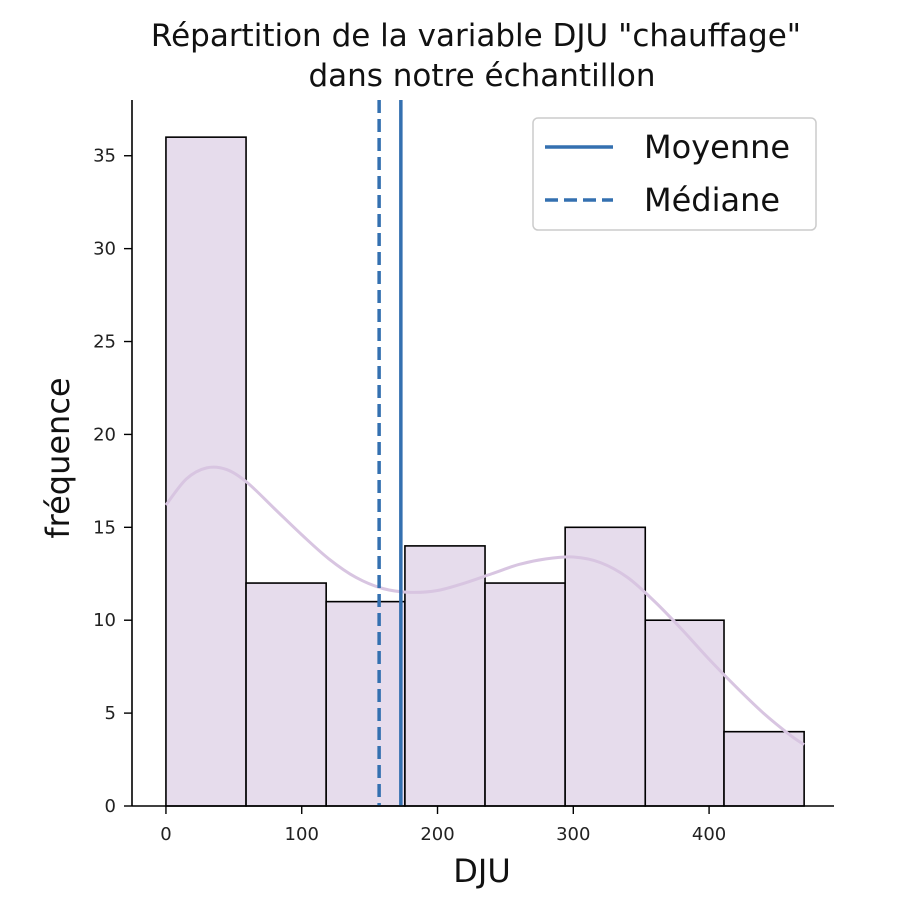  What do you see at coordinates (709, 834) in the screenshot?
I see `x-tick-label: 400` at bounding box center [709, 834].